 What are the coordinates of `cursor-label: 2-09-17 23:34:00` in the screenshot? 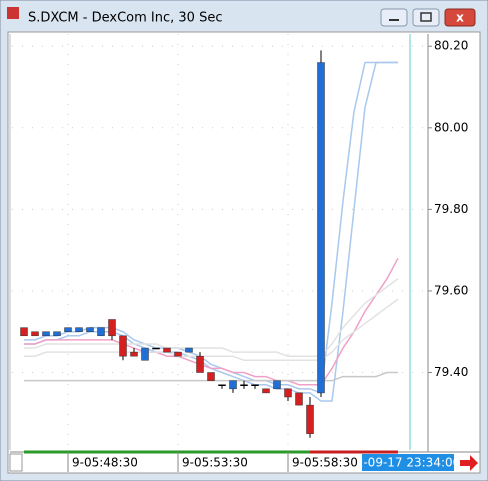 It's located at (408, 463).